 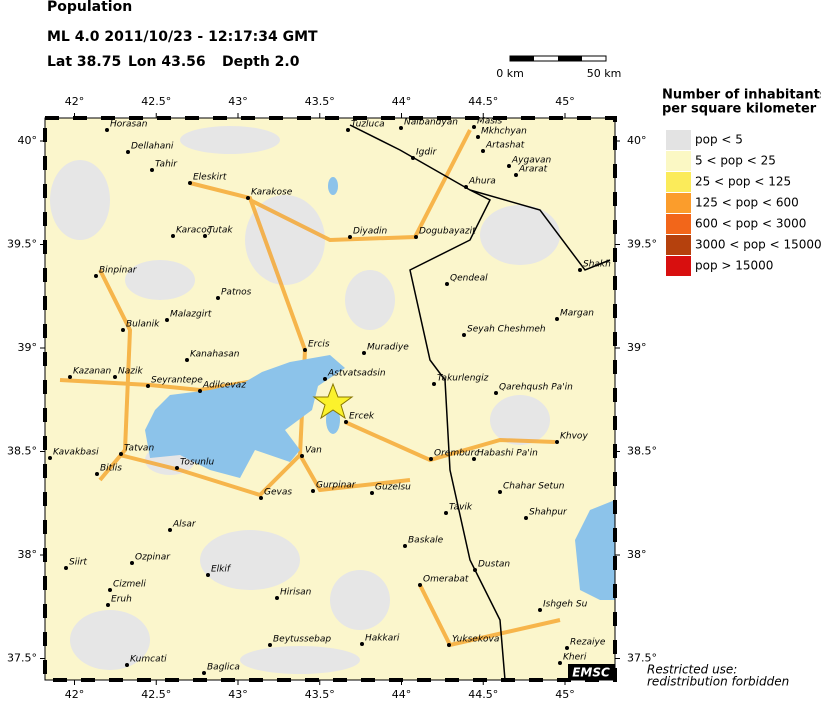 I want to click on city-label: Igdir, so click(x=427, y=153).